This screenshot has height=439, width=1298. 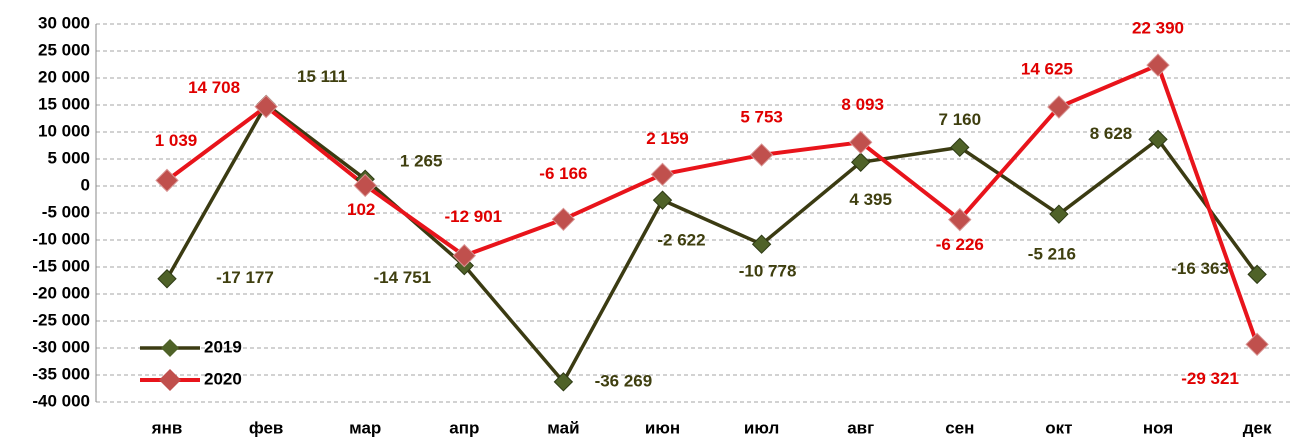 I want to click on x-tick-label: сен, so click(x=959, y=427).